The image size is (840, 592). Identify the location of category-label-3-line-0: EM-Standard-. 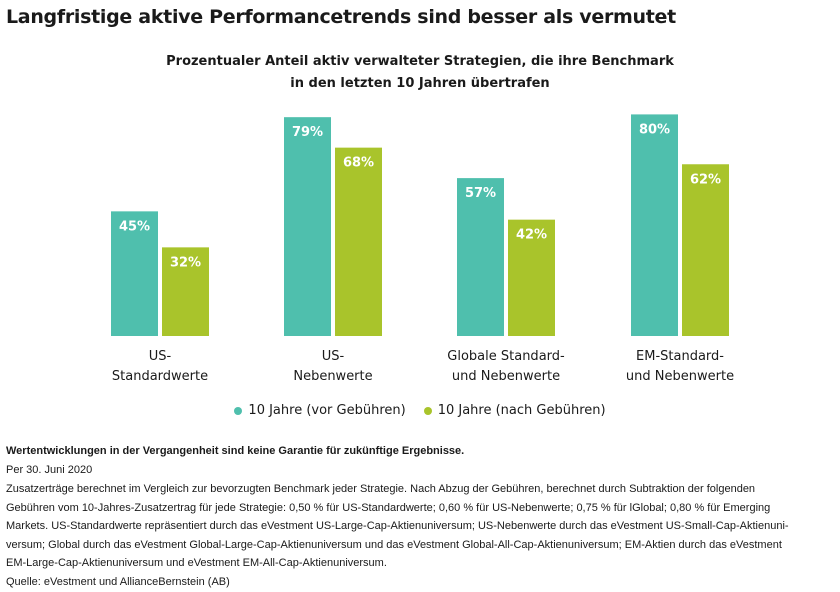
(680, 356).